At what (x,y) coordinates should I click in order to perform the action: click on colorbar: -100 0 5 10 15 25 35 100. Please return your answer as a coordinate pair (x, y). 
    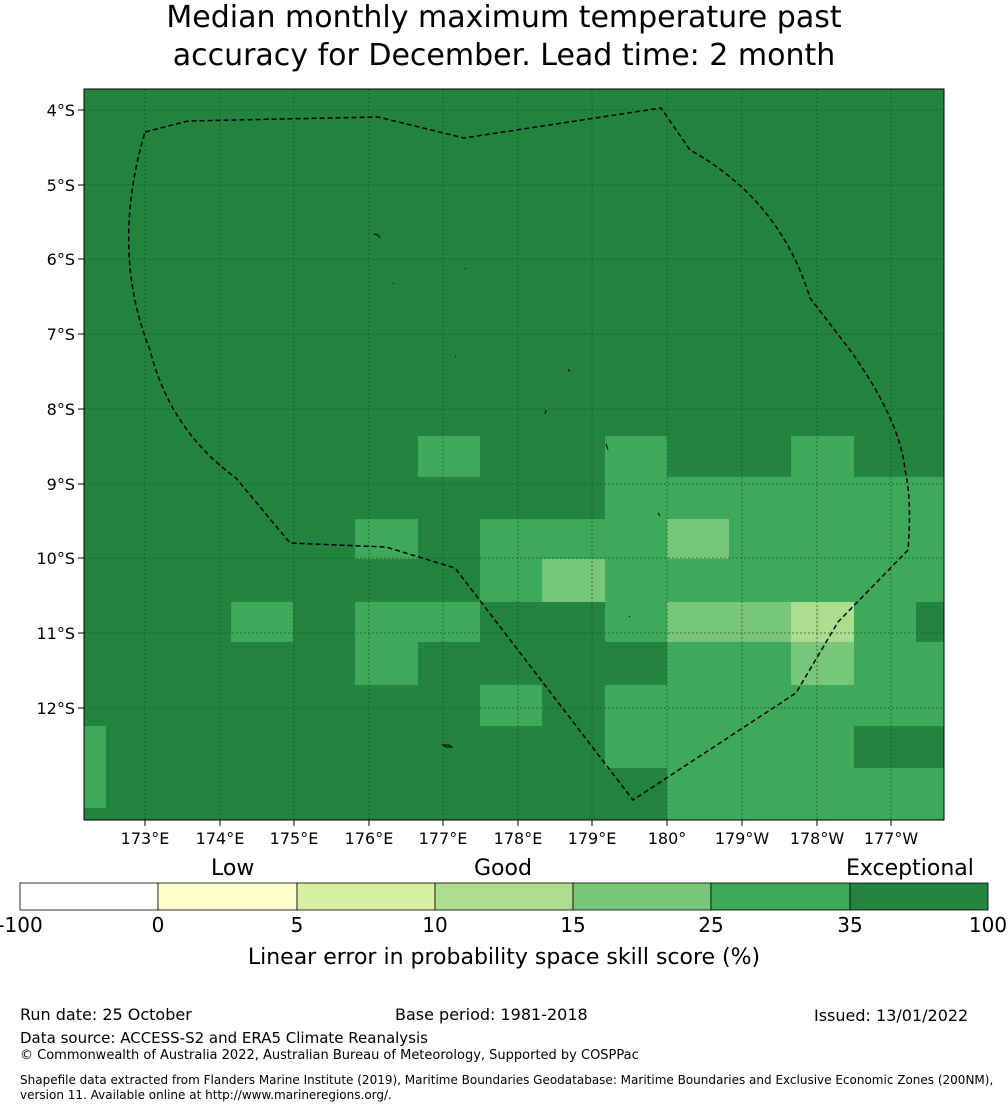
    Looking at the image, I should click on (503, 909).